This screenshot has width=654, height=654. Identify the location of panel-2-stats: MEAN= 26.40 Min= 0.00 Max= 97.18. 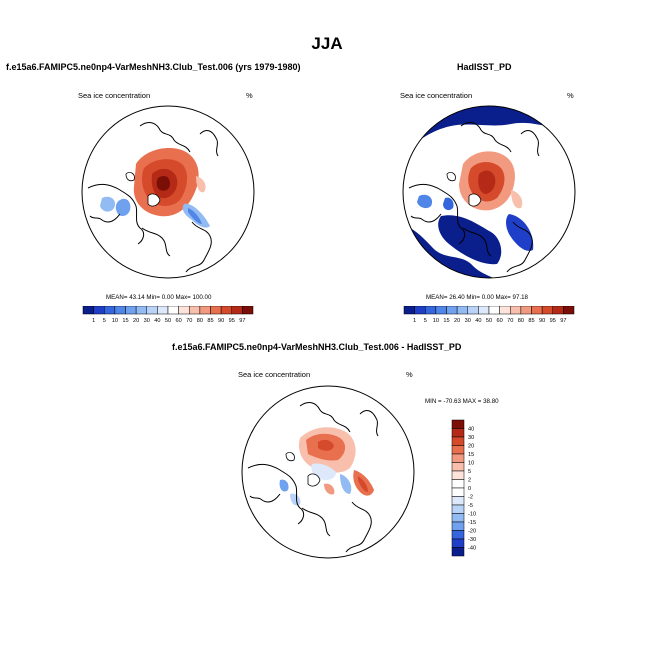
(477, 297).